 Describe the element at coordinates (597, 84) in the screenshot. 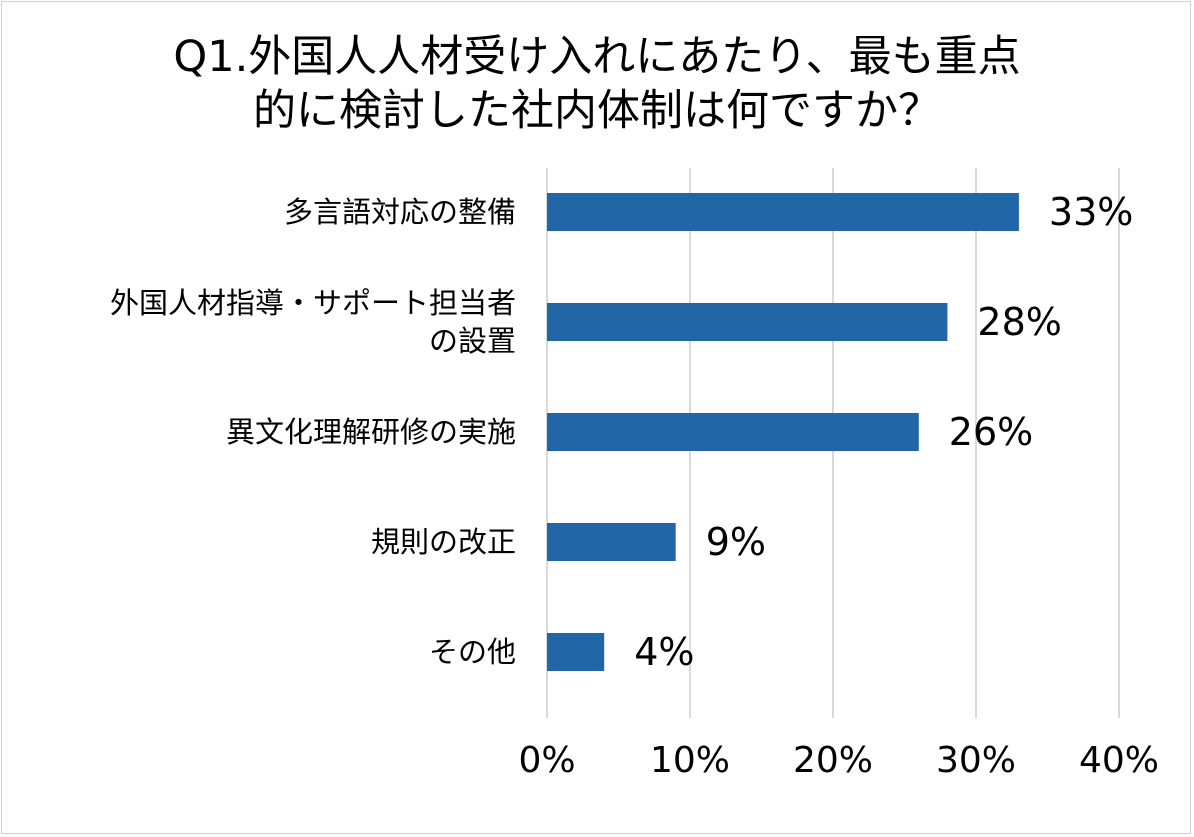

I see `chart-title: Q1.外国人人材受け入れにあたり、最も重点 的に検討した社内体制は何ですか？` at that location.